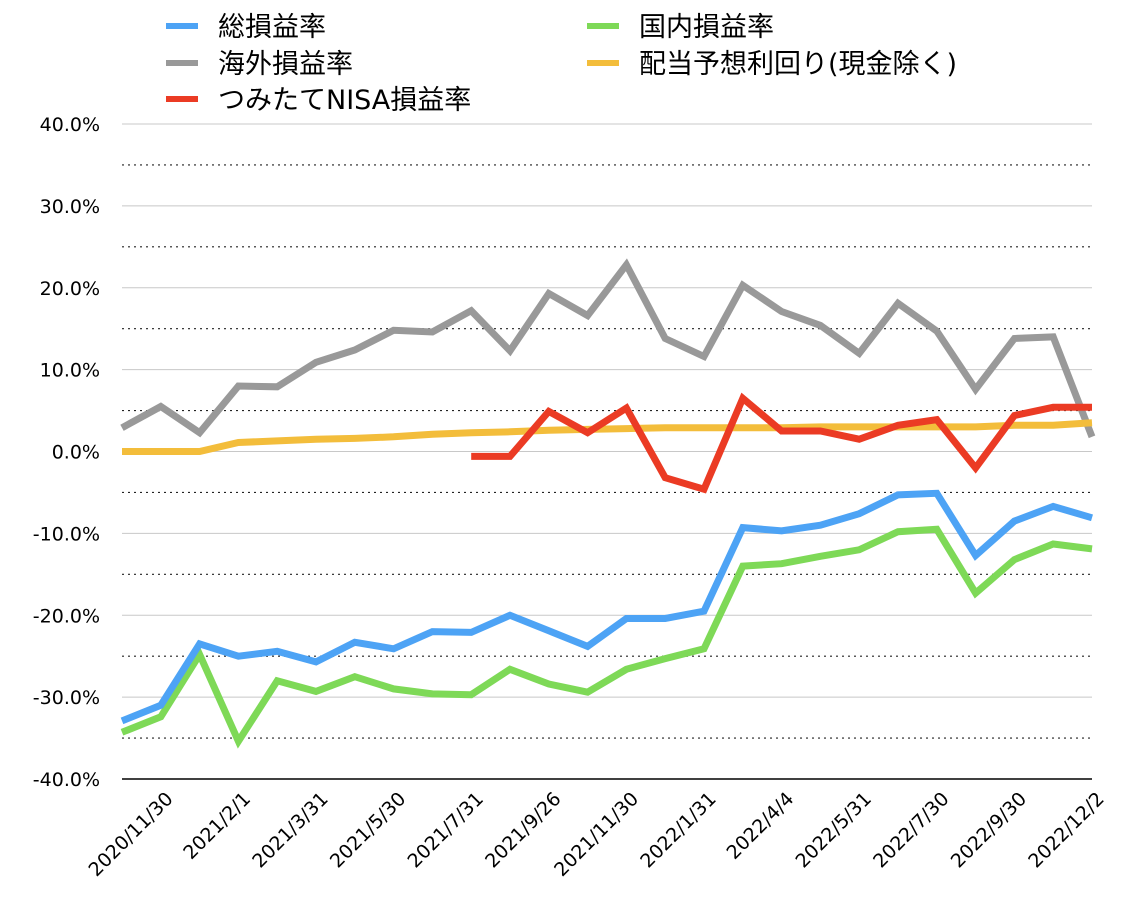  What do you see at coordinates (217, 826) in the screenshot?
I see `x-tick-label: 2021/2/1` at bounding box center [217, 826].